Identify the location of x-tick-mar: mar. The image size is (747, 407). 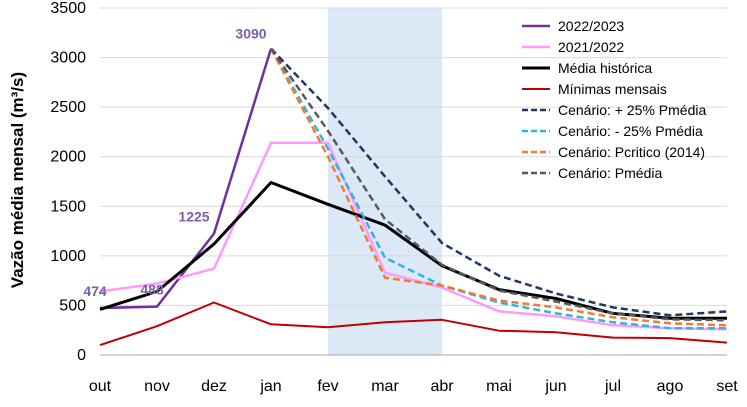
(385, 386).